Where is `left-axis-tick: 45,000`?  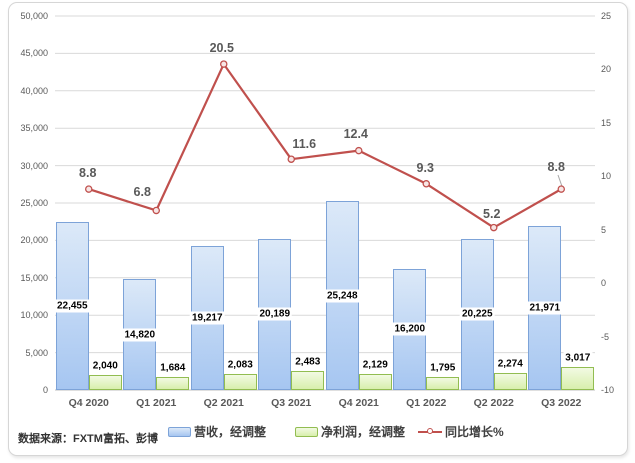
left-axis-tick: 45,000 is located at coordinates (34, 53).